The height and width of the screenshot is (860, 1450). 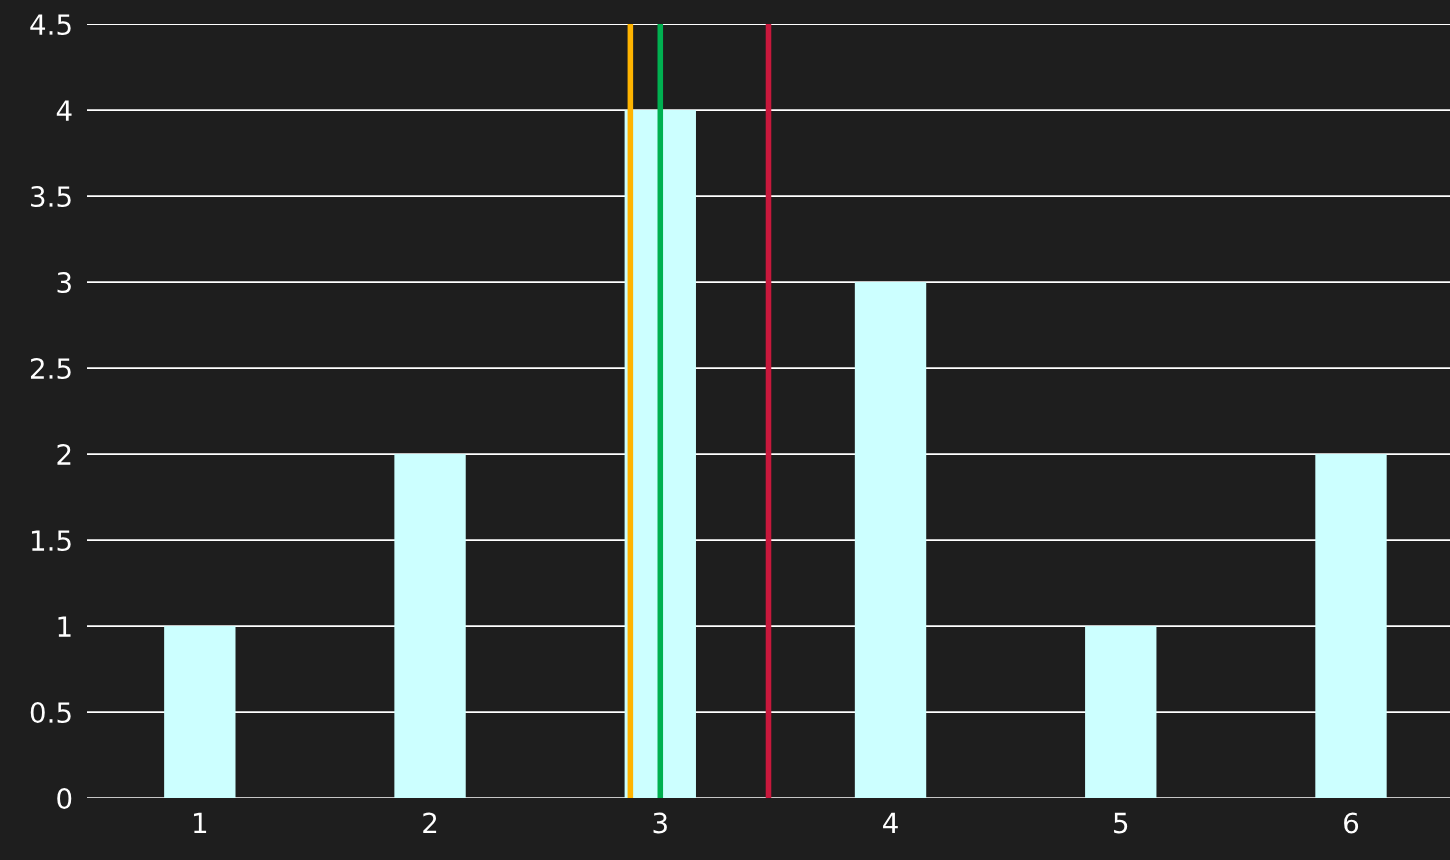 I want to click on y-tick-label: 2, so click(x=64, y=454).